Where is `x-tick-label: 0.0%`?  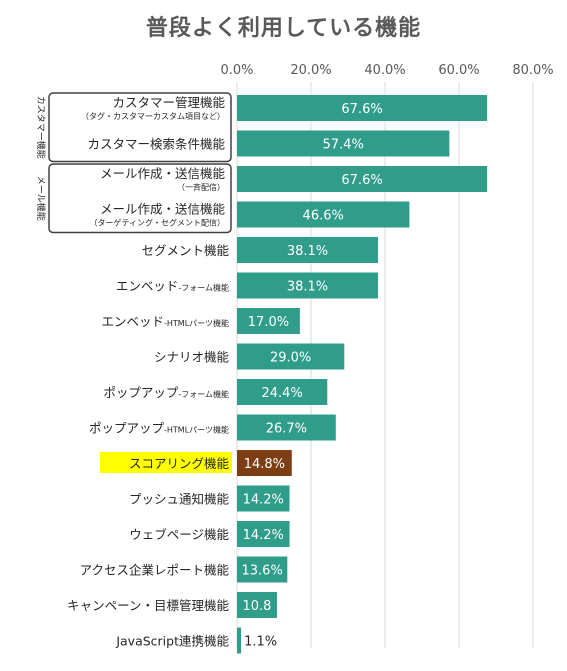
x-tick-label: 0.0% is located at coordinates (236, 70).